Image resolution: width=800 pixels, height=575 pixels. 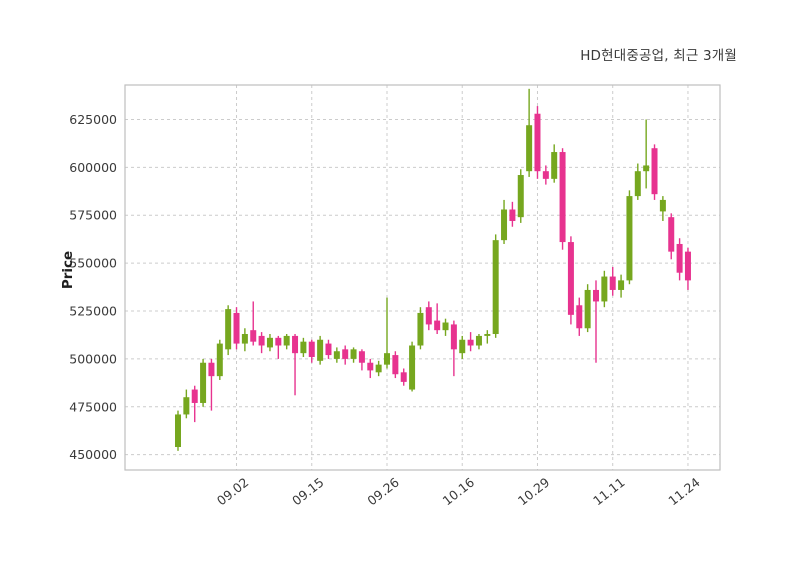 I want to click on x-tick-label: 11.24, so click(x=683, y=492).